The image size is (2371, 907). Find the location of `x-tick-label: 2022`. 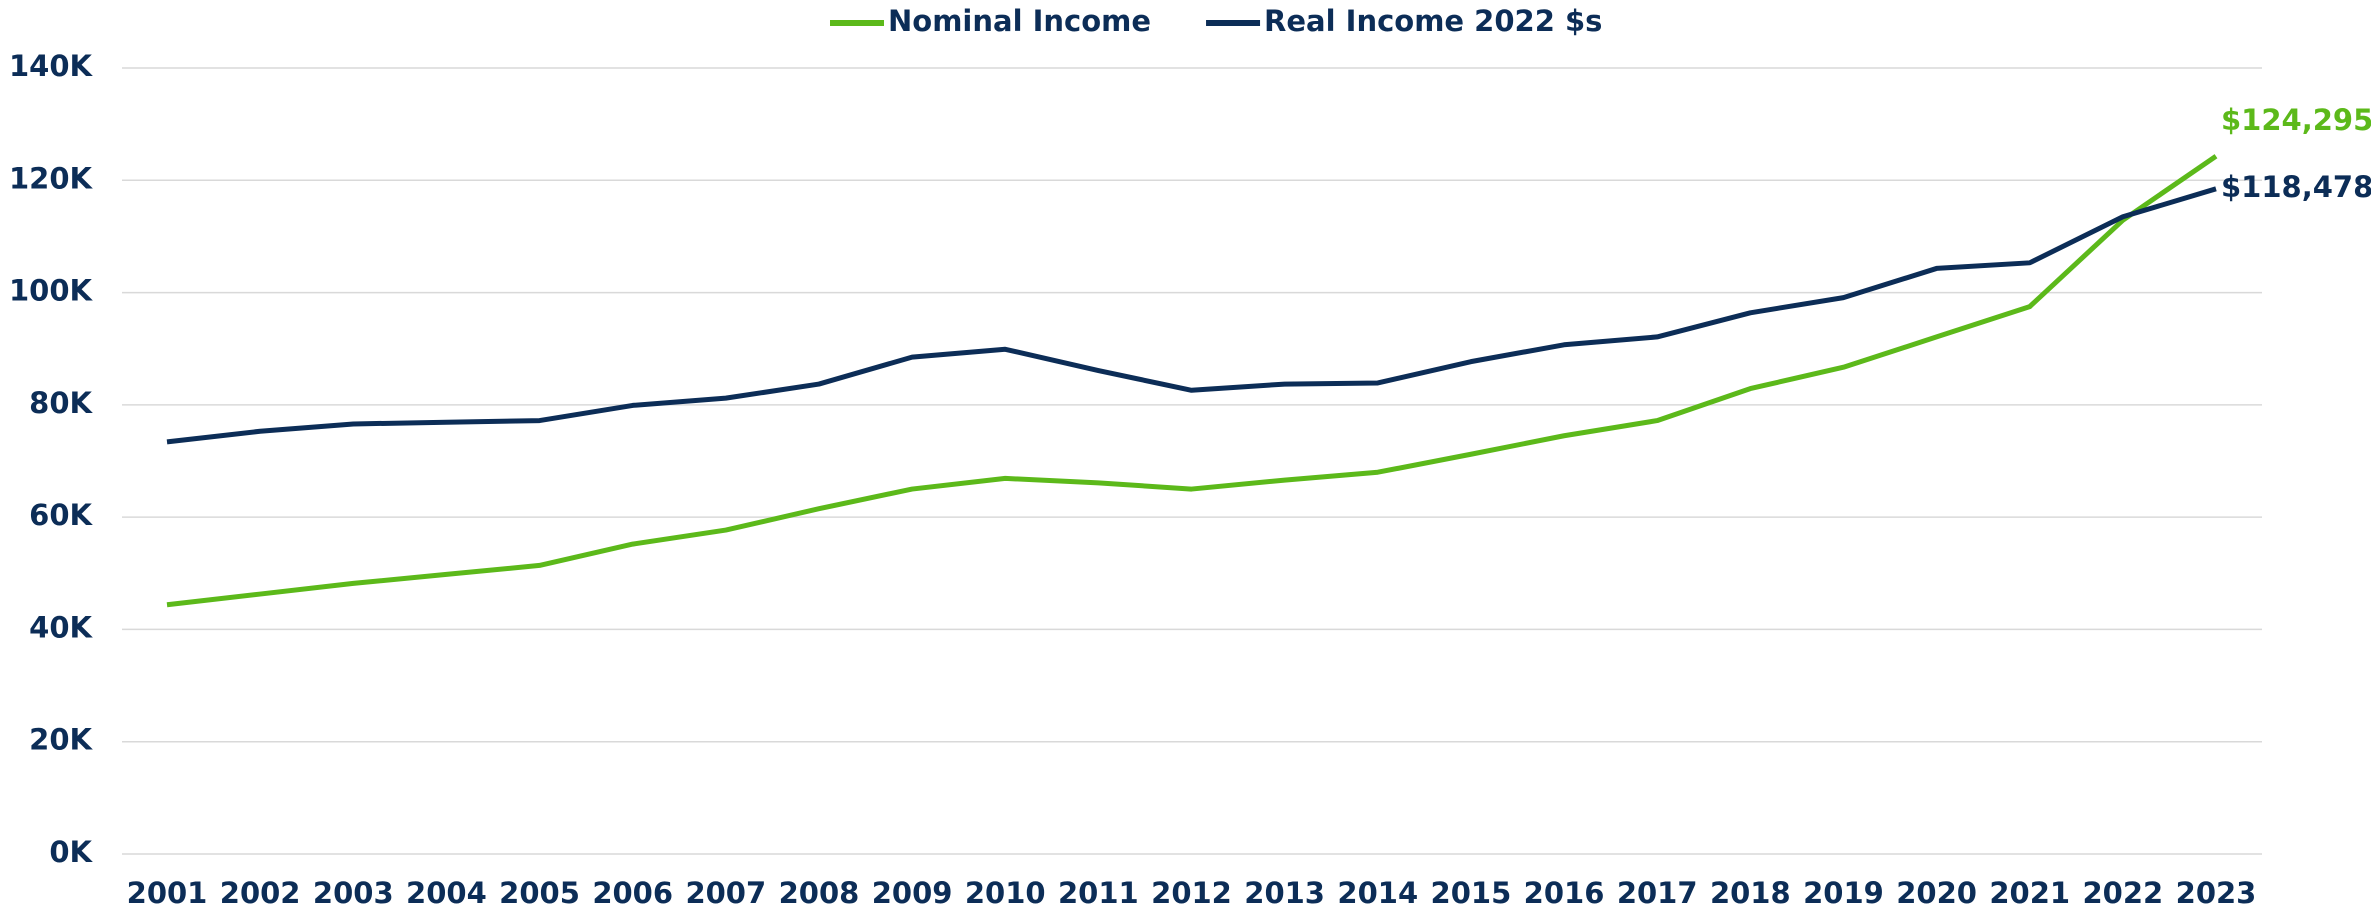

x-tick-label: 2022 is located at coordinates (2123, 891).